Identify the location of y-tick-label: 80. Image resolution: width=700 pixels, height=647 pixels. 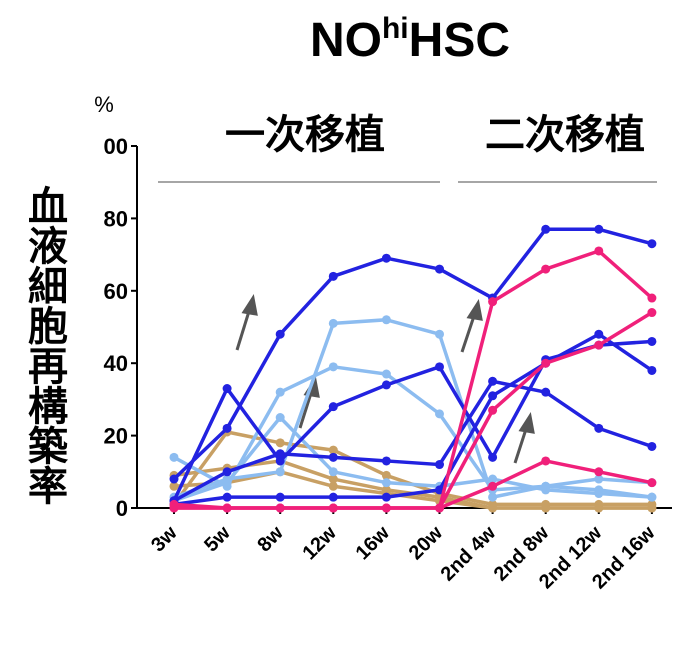
(116, 218).